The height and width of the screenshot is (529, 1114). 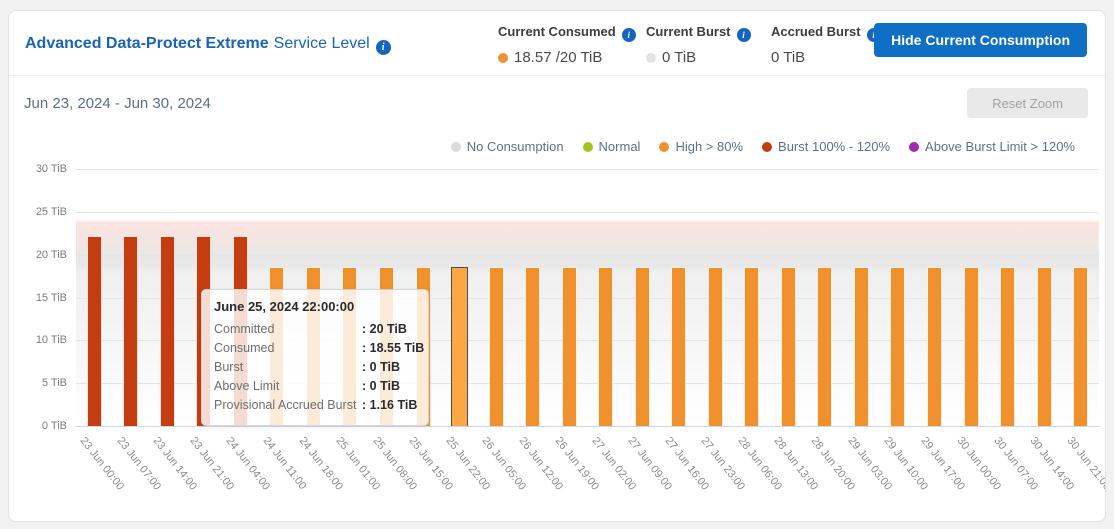 I want to click on y-axis-tick-label: 25 TiB, so click(x=51, y=211).